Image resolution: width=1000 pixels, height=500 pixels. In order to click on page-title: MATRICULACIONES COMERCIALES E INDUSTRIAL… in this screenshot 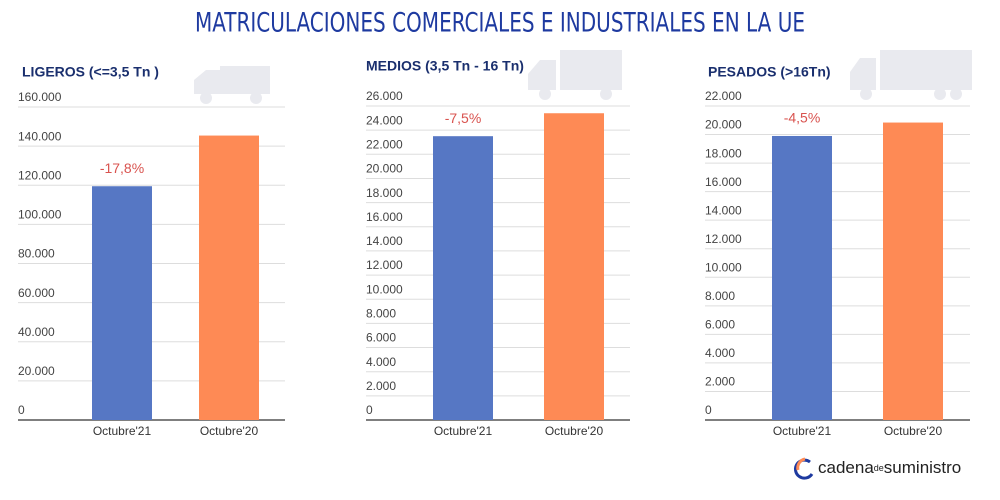, I will do `click(500, 23)`.